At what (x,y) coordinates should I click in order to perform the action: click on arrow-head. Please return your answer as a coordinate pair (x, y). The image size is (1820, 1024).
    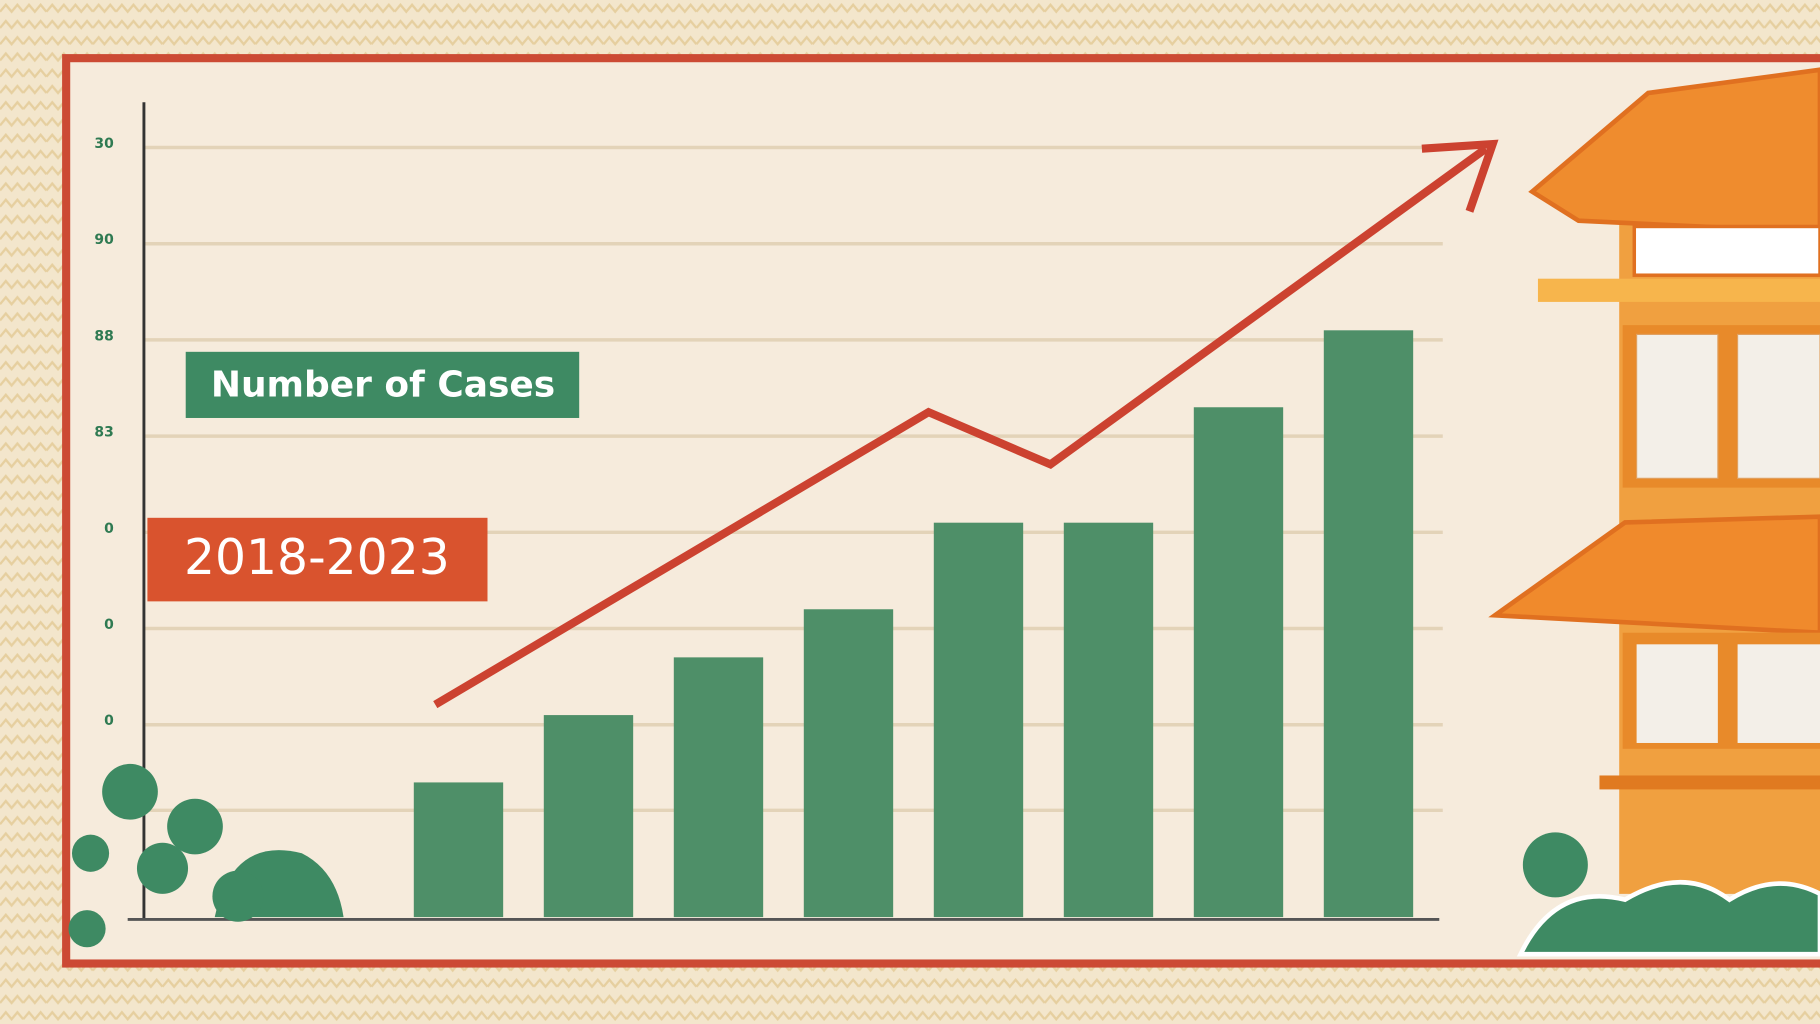
    Looking at the image, I should click on (1460, 176).